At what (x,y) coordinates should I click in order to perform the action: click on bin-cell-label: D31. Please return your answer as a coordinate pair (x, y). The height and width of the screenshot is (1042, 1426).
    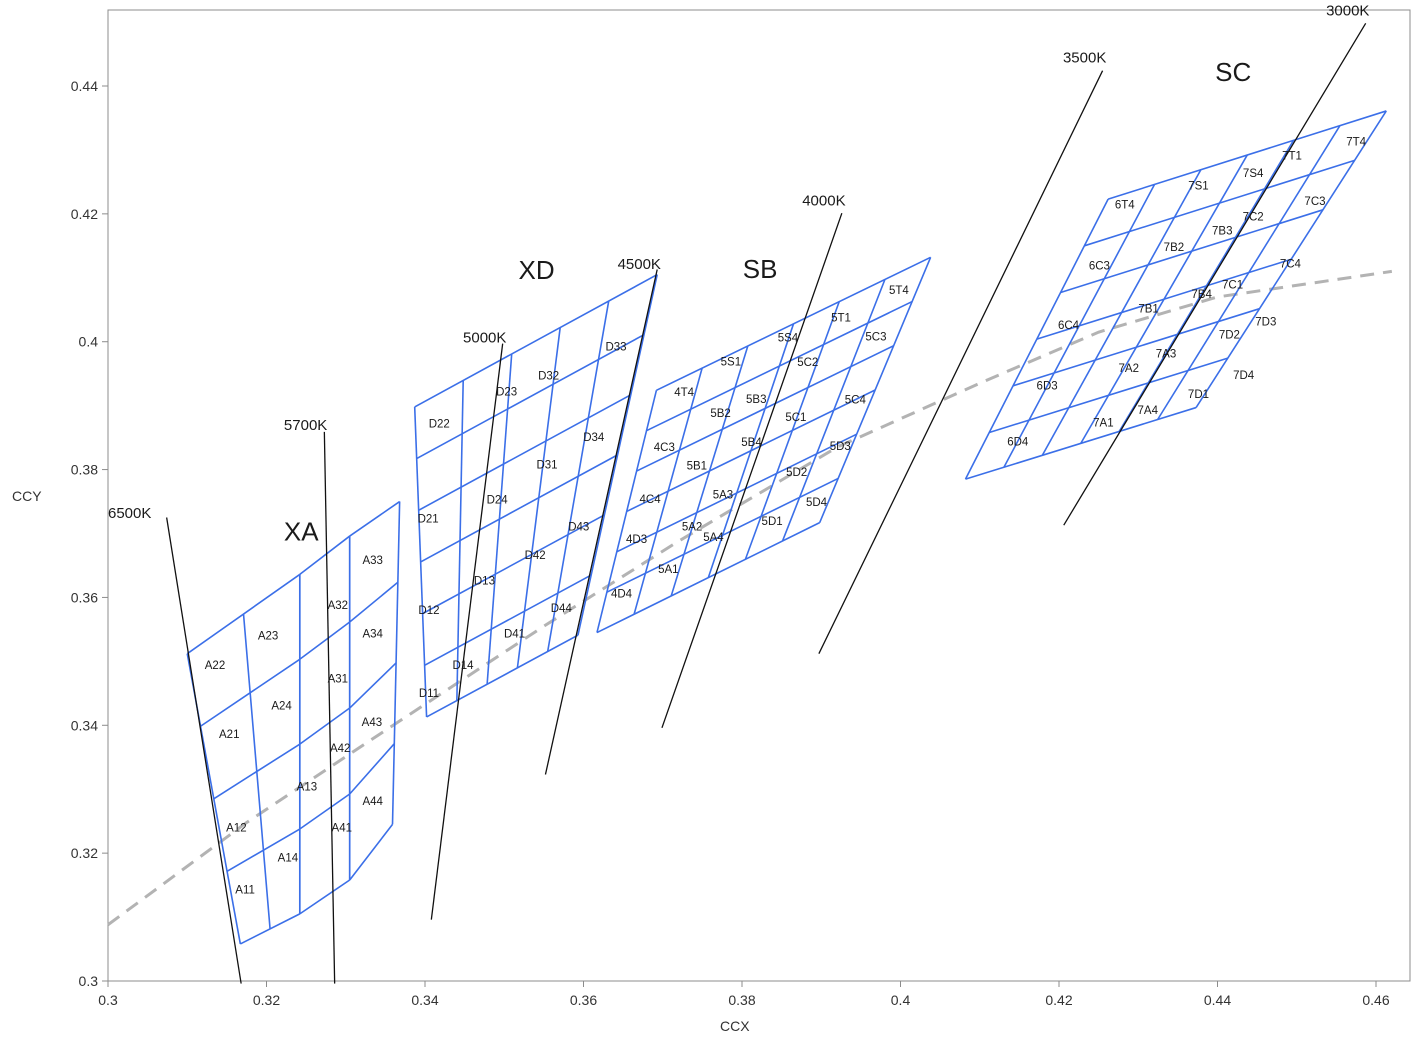
    Looking at the image, I should click on (546, 465).